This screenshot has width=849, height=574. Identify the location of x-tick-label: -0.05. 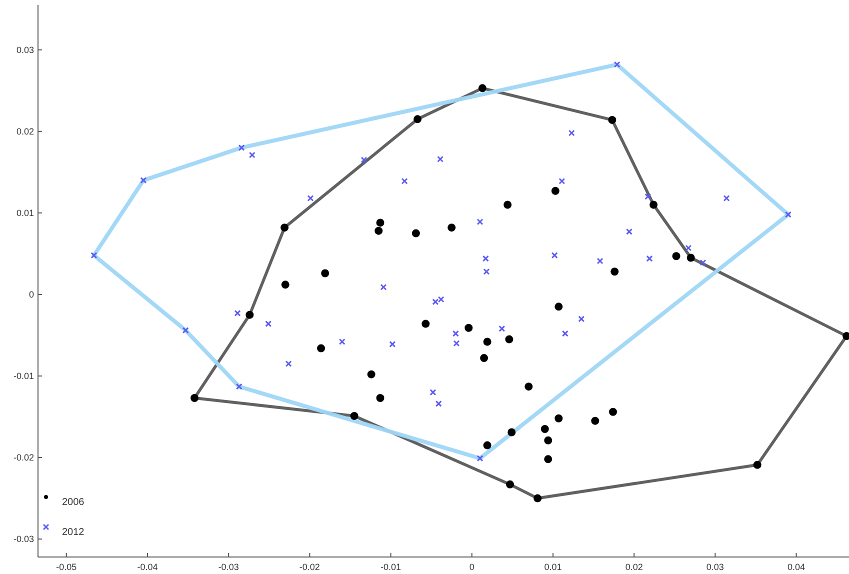
(66, 567).